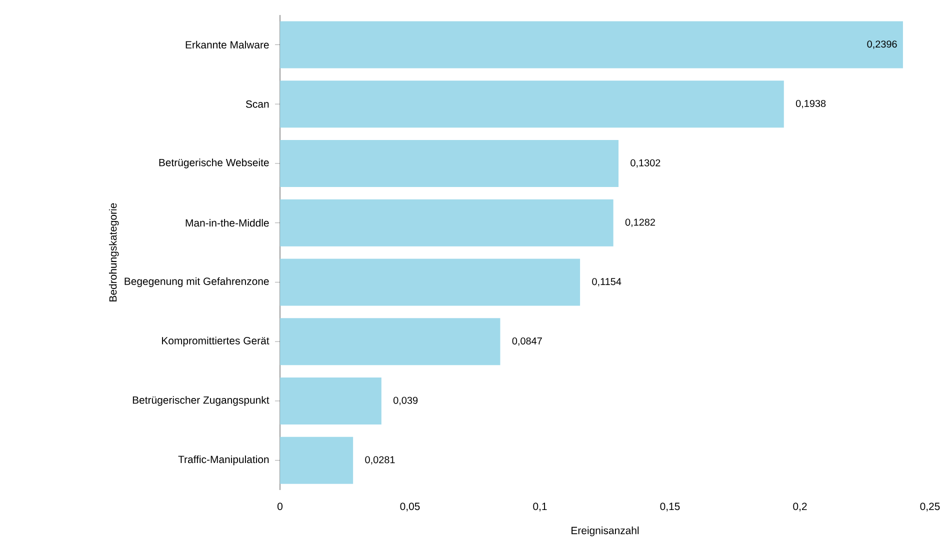  What do you see at coordinates (640, 222) in the screenshot?
I see `data-label: 0,1282` at bounding box center [640, 222].